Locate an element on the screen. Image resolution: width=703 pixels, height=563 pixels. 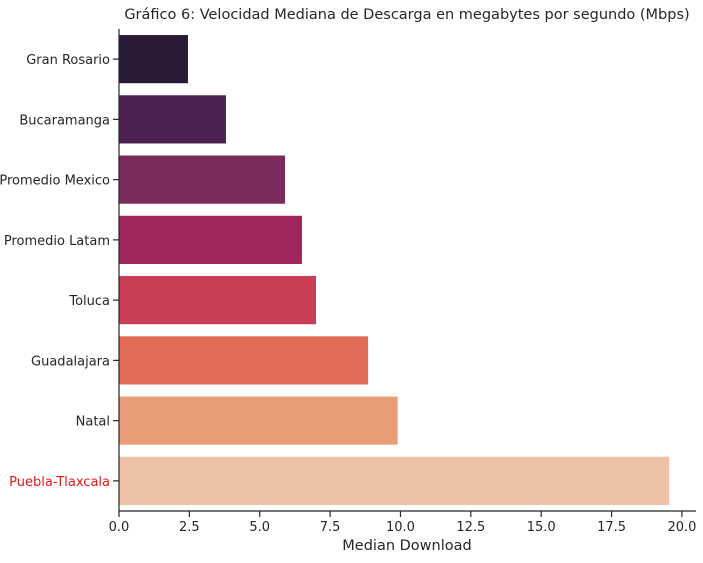
y-tick-label: Bucaramanga is located at coordinates (64, 120).